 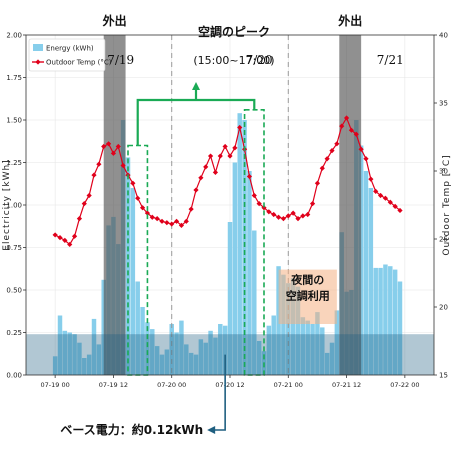 I want to click on base-load-arrow, so click(x=219, y=392).